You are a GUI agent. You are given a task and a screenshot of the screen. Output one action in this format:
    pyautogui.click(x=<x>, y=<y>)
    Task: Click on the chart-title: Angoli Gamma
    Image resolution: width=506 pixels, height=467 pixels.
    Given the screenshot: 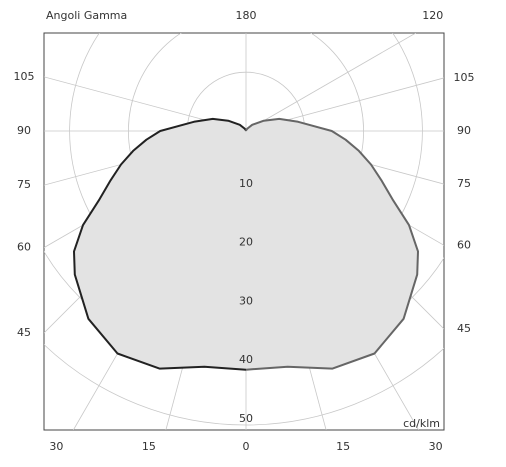 What is the action you would take?
    pyautogui.click(x=86, y=15)
    